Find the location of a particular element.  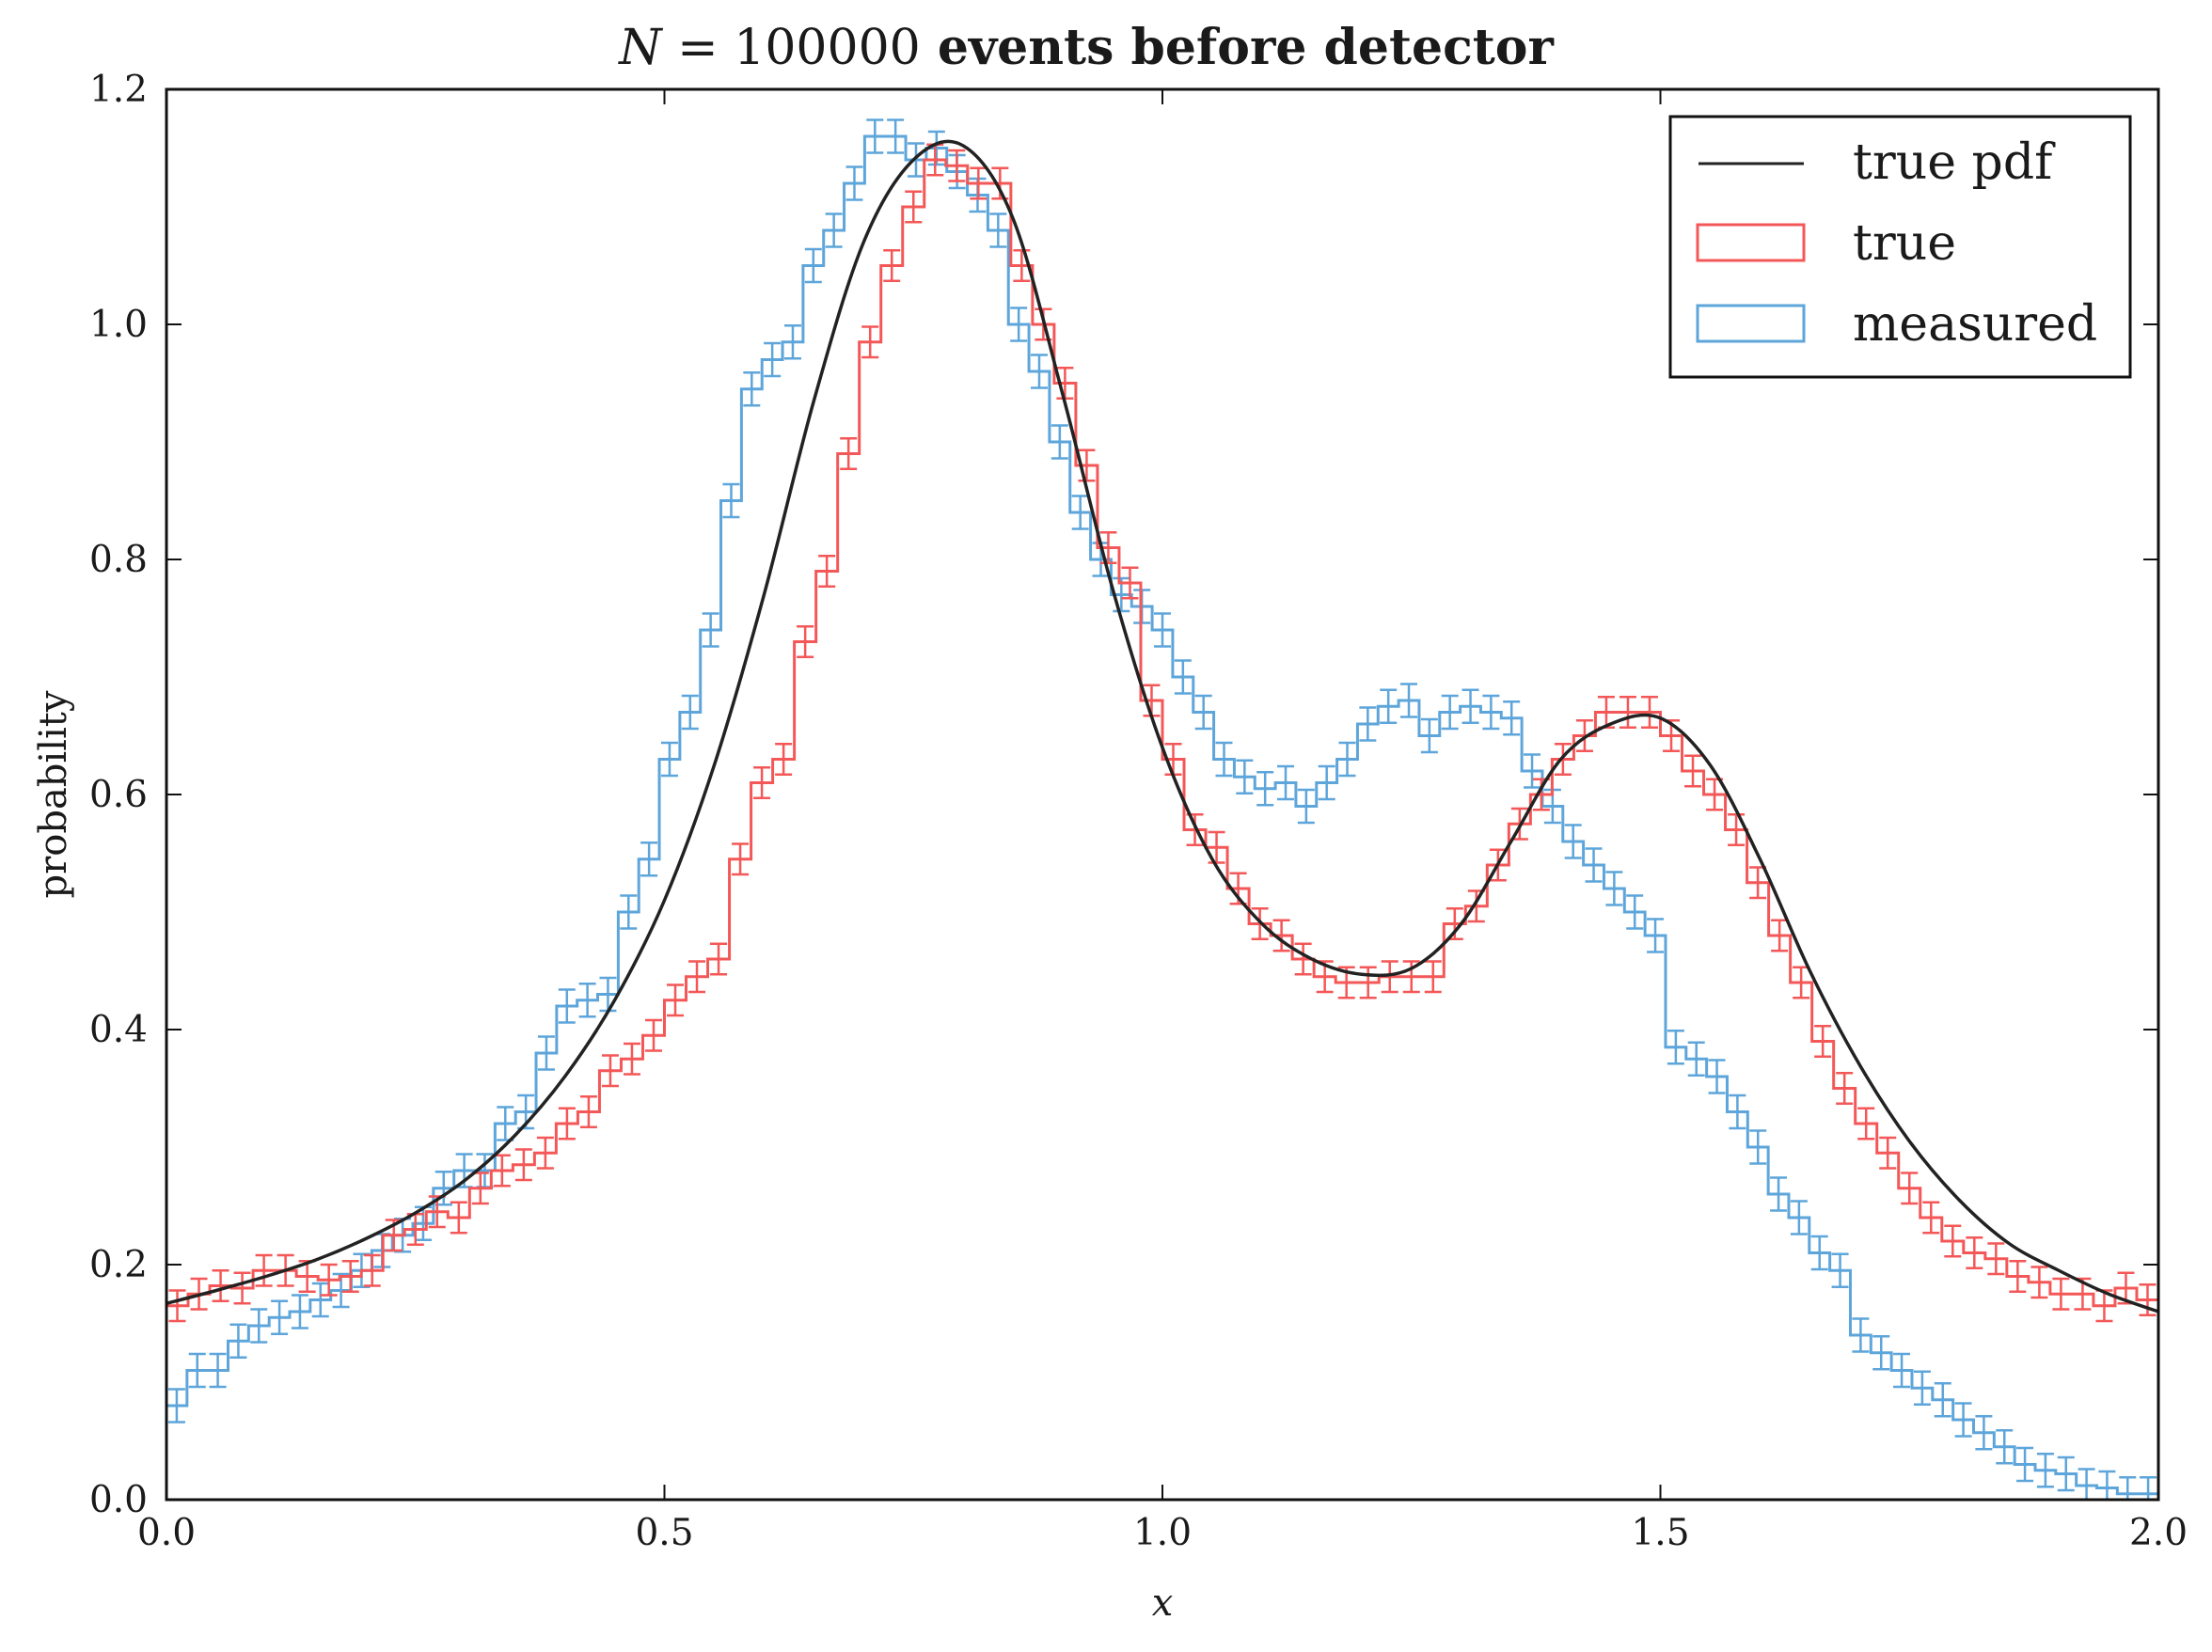

y-tick-label: 1.2 is located at coordinates (118, 90).